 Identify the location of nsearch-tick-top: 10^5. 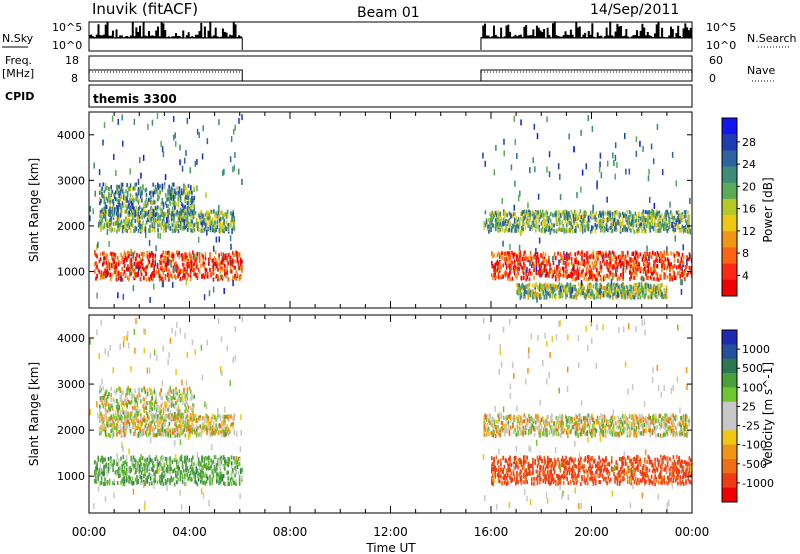
(721, 27).